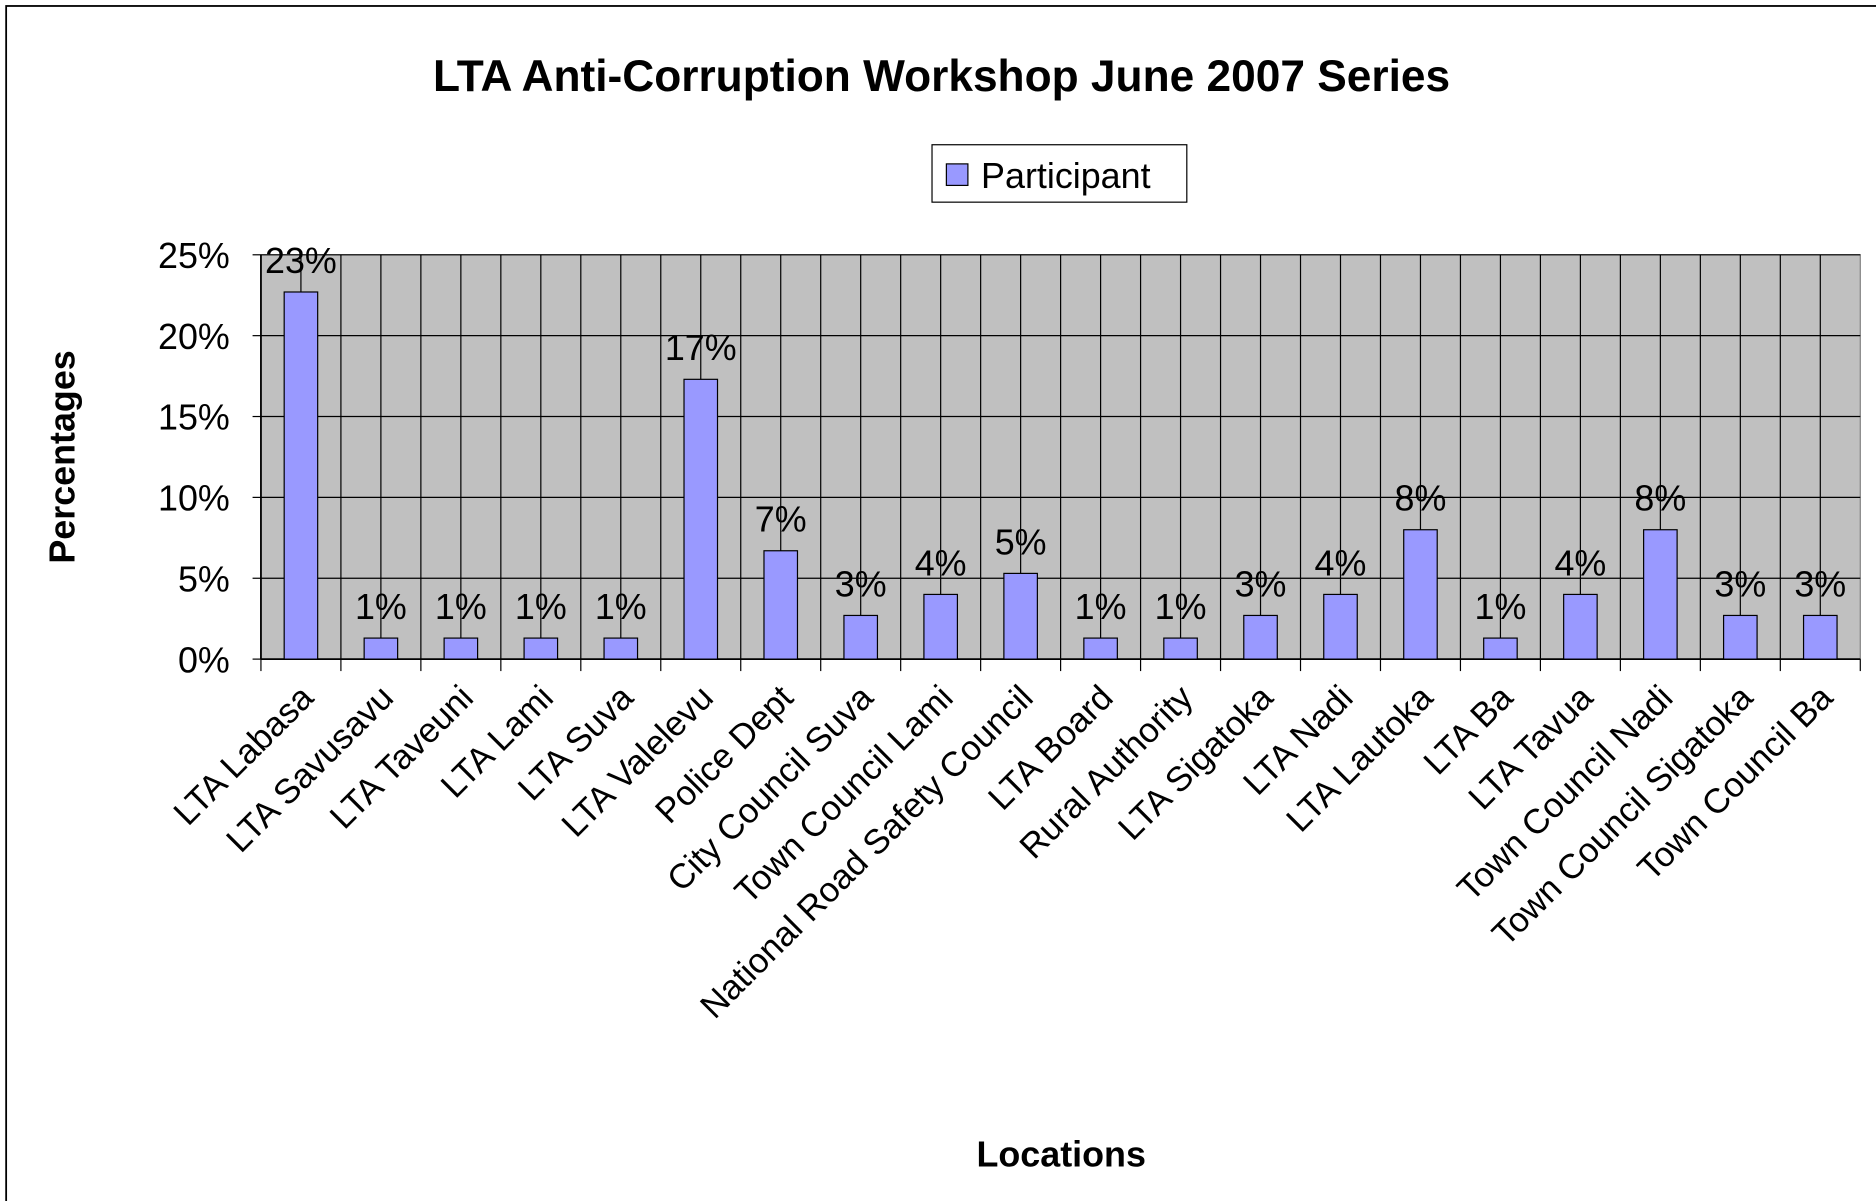  What do you see at coordinates (194, 337) in the screenshot?
I see `y-tick-label: 20%` at bounding box center [194, 337].